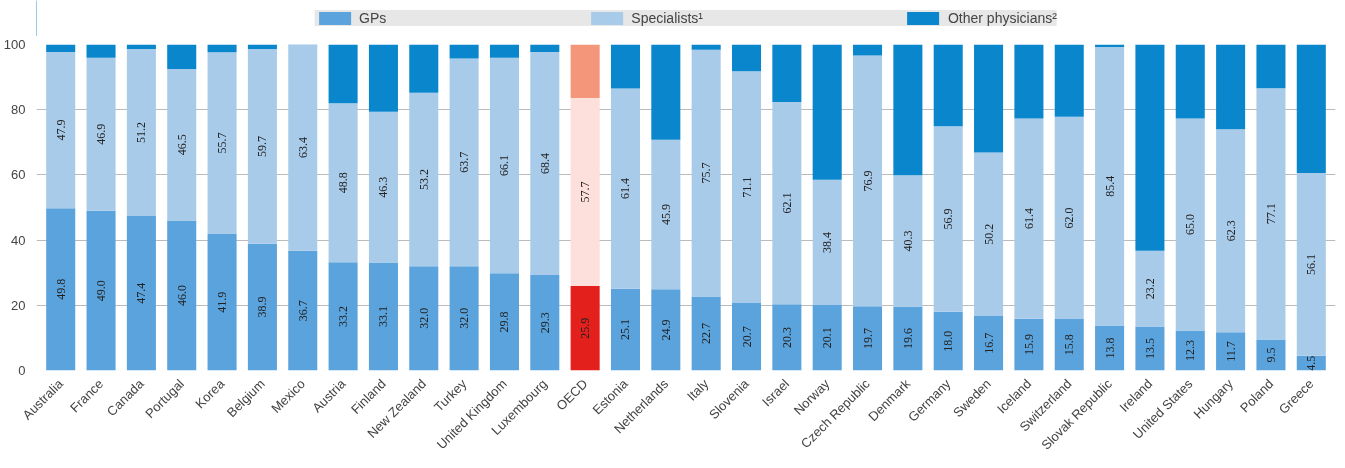 The width and height of the screenshot is (1345, 468). I want to click on data-label: 76.9, so click(867, 181).